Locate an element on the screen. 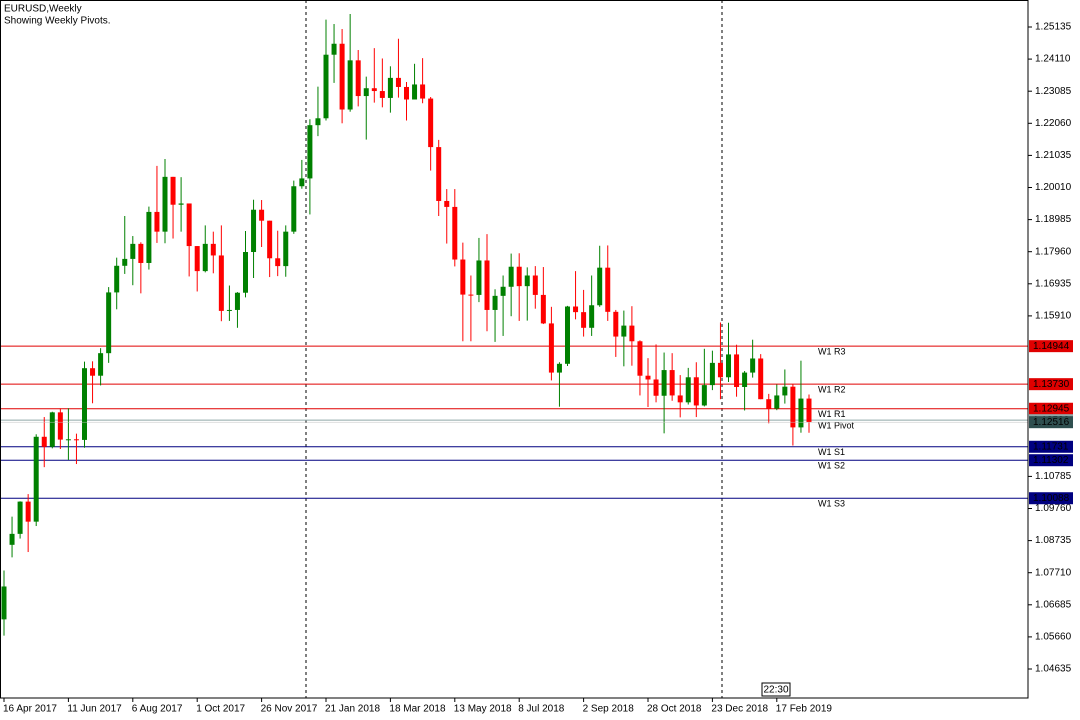 This screenshot has height=720, width=1080. bid-price-box is located at coordinates (1051, 422).